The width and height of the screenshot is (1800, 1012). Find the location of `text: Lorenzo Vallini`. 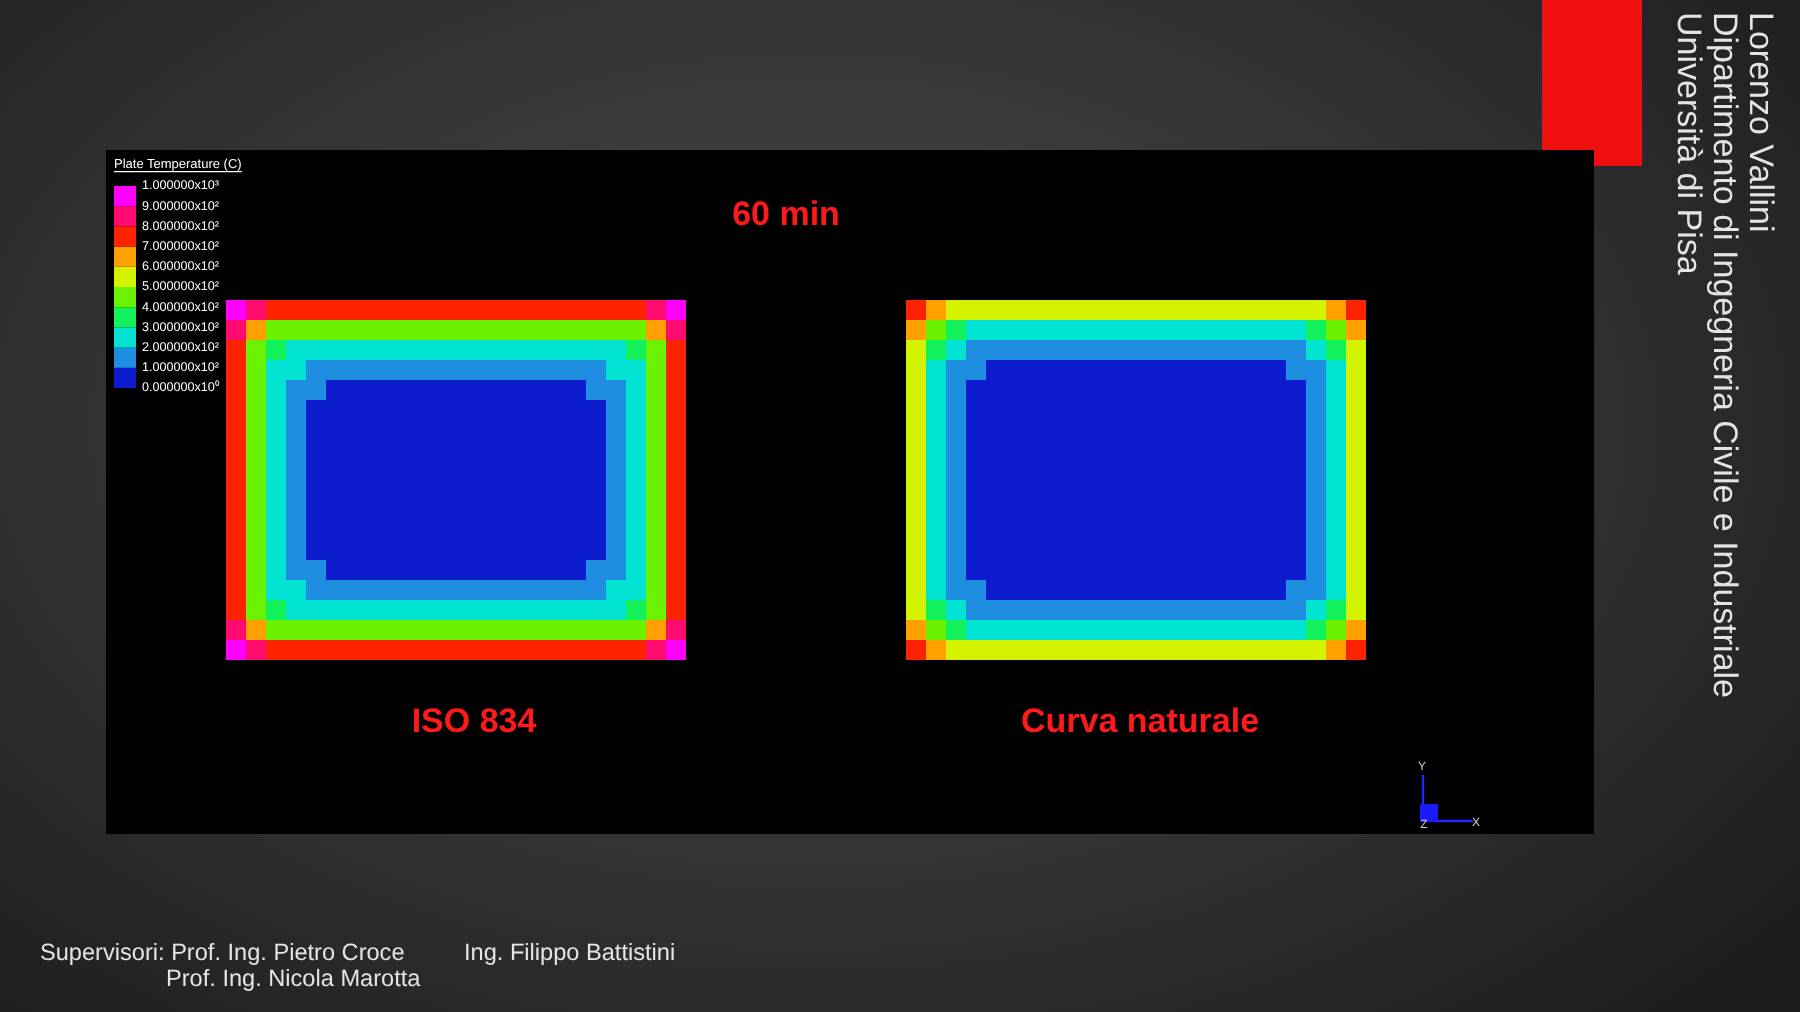

text: Lorenzo Vallini is located at coordinates (1761, 122).